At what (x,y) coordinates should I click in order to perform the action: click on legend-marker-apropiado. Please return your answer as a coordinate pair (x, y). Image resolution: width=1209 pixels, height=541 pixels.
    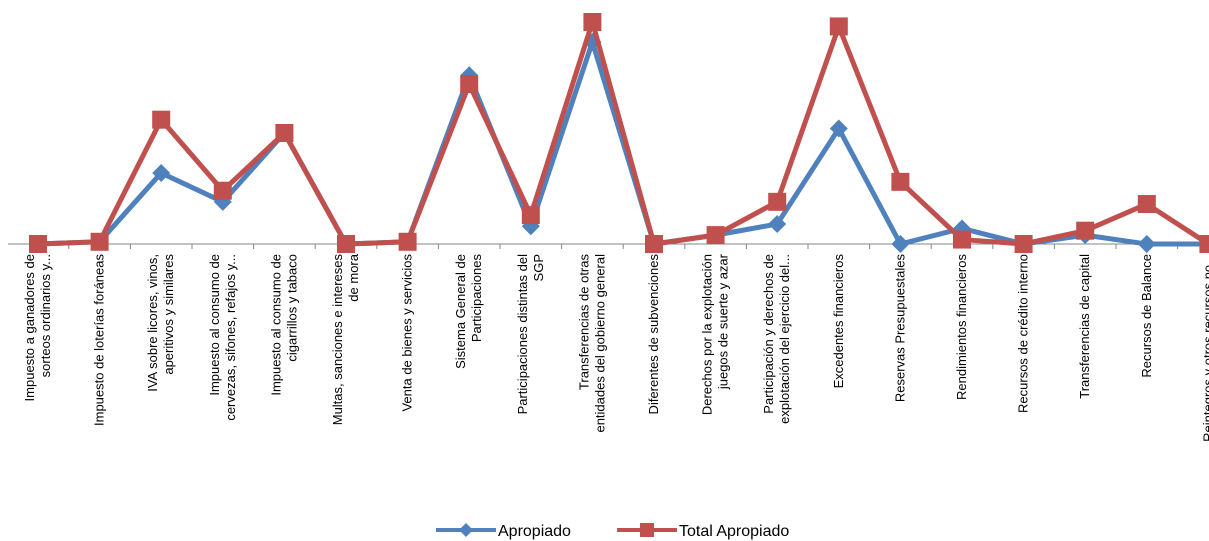
    Looking at the image, I should click on (466, 530).